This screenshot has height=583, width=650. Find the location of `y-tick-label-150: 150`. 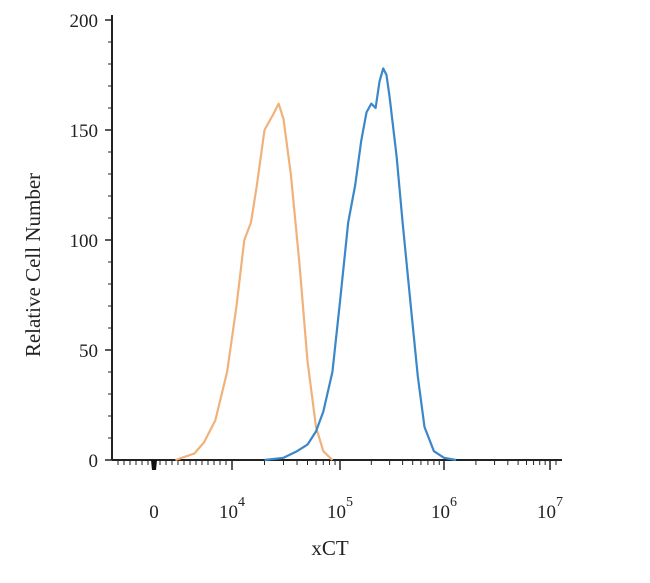

y-tick-label-150: 150 is located at coordinates (84, 131).